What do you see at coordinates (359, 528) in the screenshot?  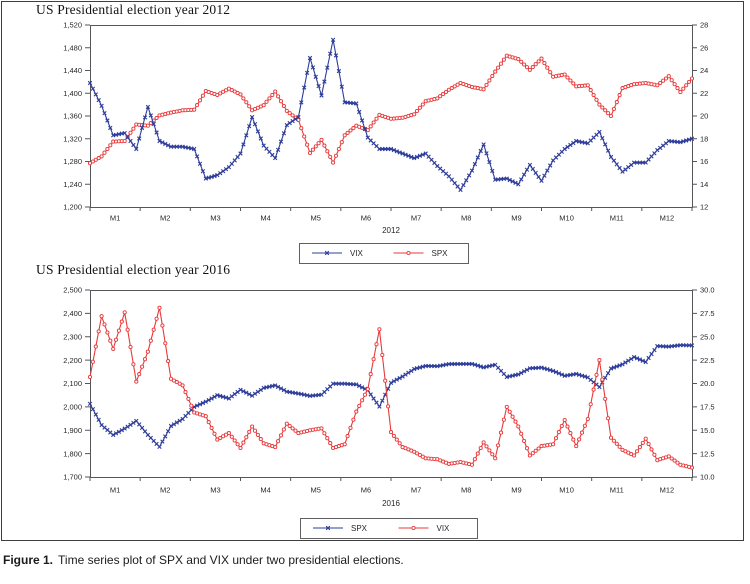 I see `legend-label: SPX` at bounding box center [359, 528].